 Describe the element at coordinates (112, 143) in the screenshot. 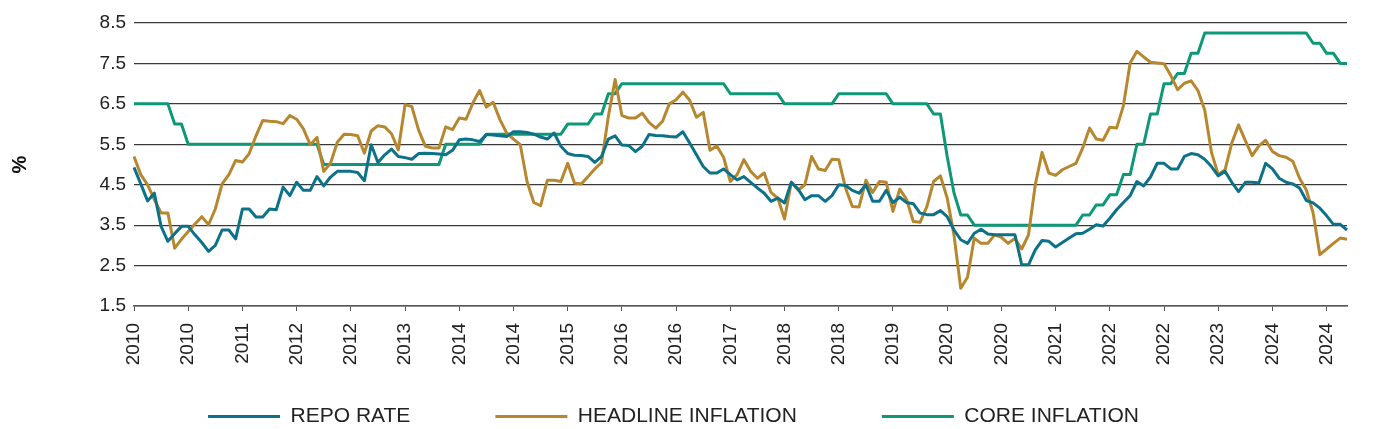

I see `y-tick-label: 5.5` at that location.